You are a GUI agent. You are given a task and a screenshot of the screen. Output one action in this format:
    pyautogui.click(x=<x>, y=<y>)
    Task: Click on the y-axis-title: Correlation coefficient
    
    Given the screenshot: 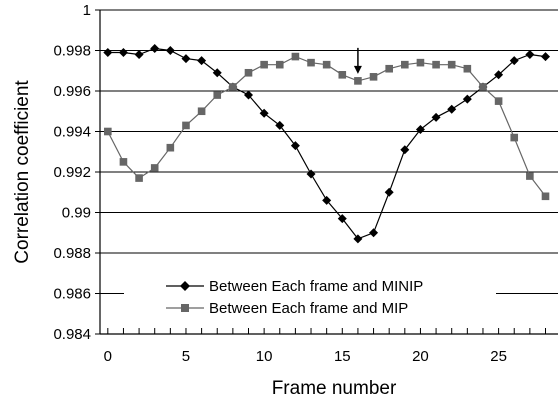 What is the action you would take?
    pyautogui.click(x=22, y=172)
    